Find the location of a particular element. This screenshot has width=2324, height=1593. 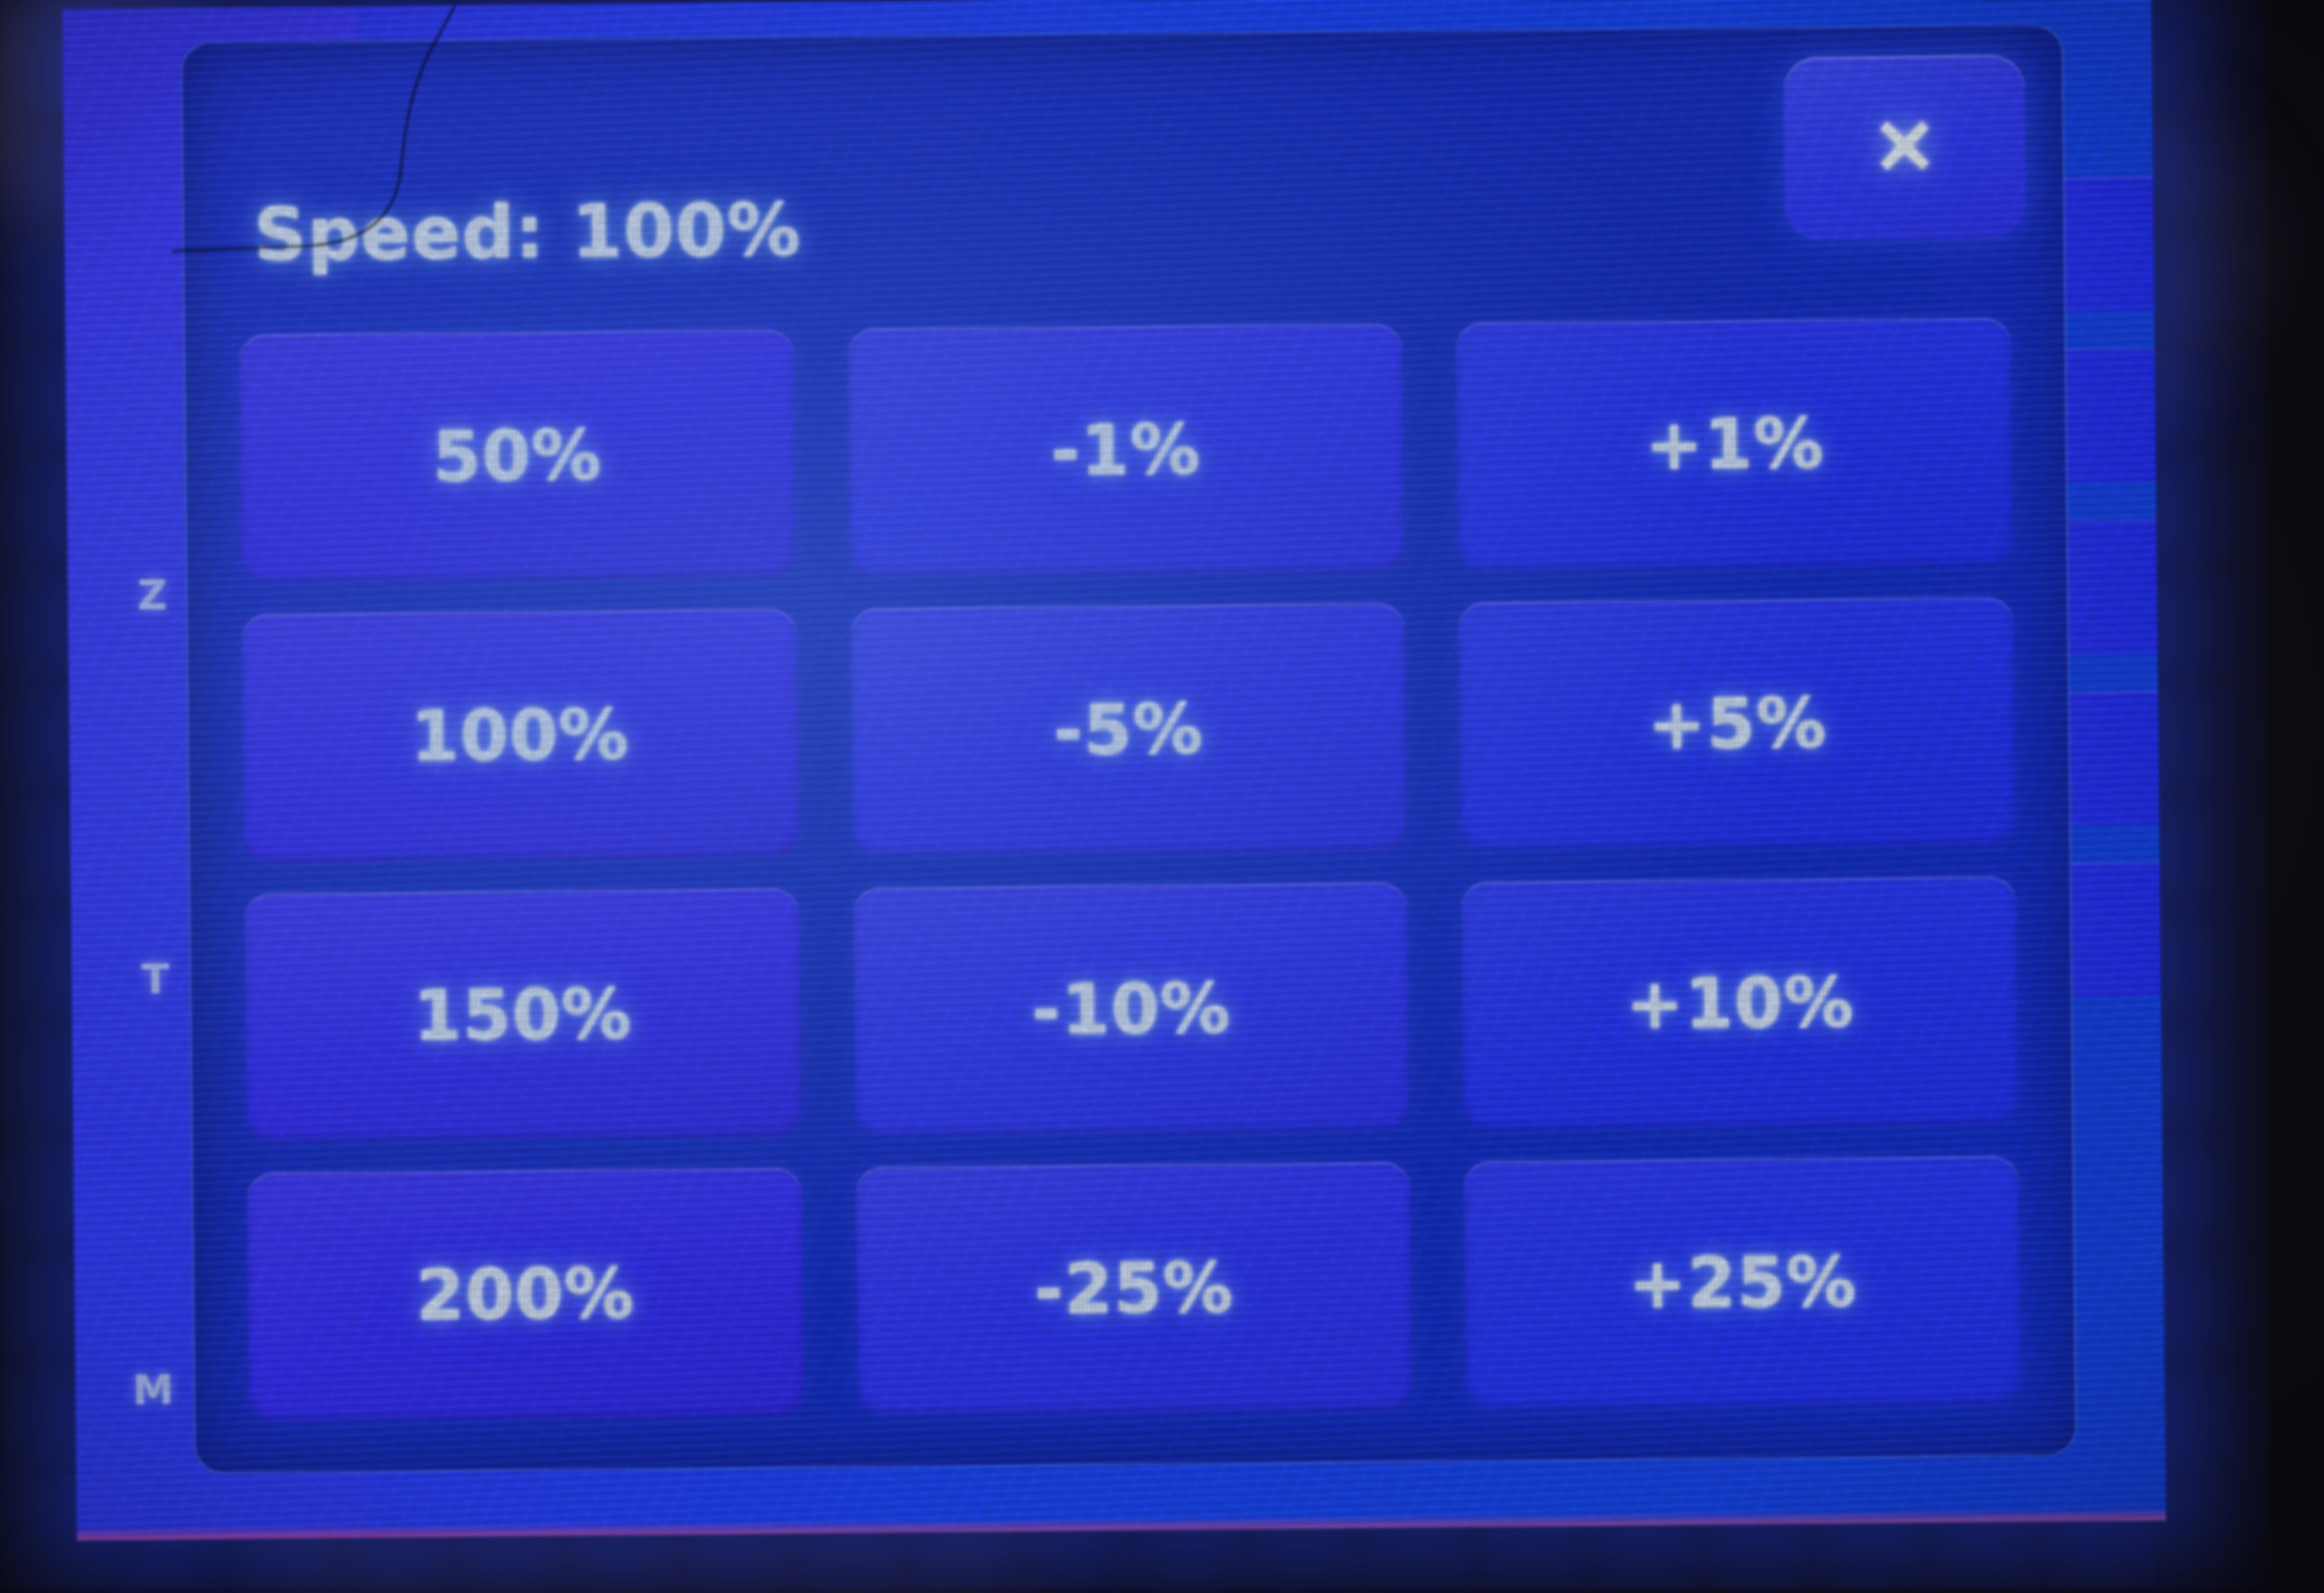

speed-decrement-10: -10% is located at coordinates (1131, 1009).